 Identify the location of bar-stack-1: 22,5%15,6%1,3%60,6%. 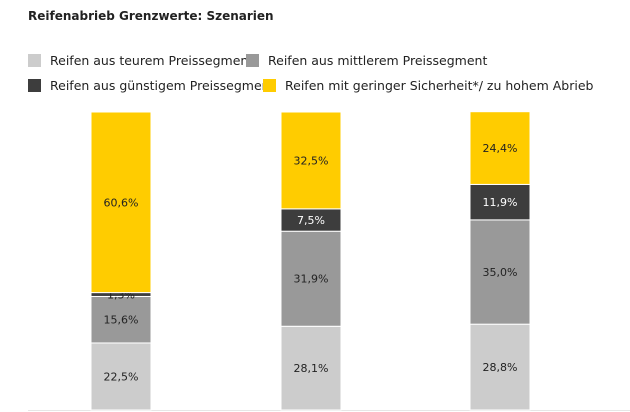
(121, 261).